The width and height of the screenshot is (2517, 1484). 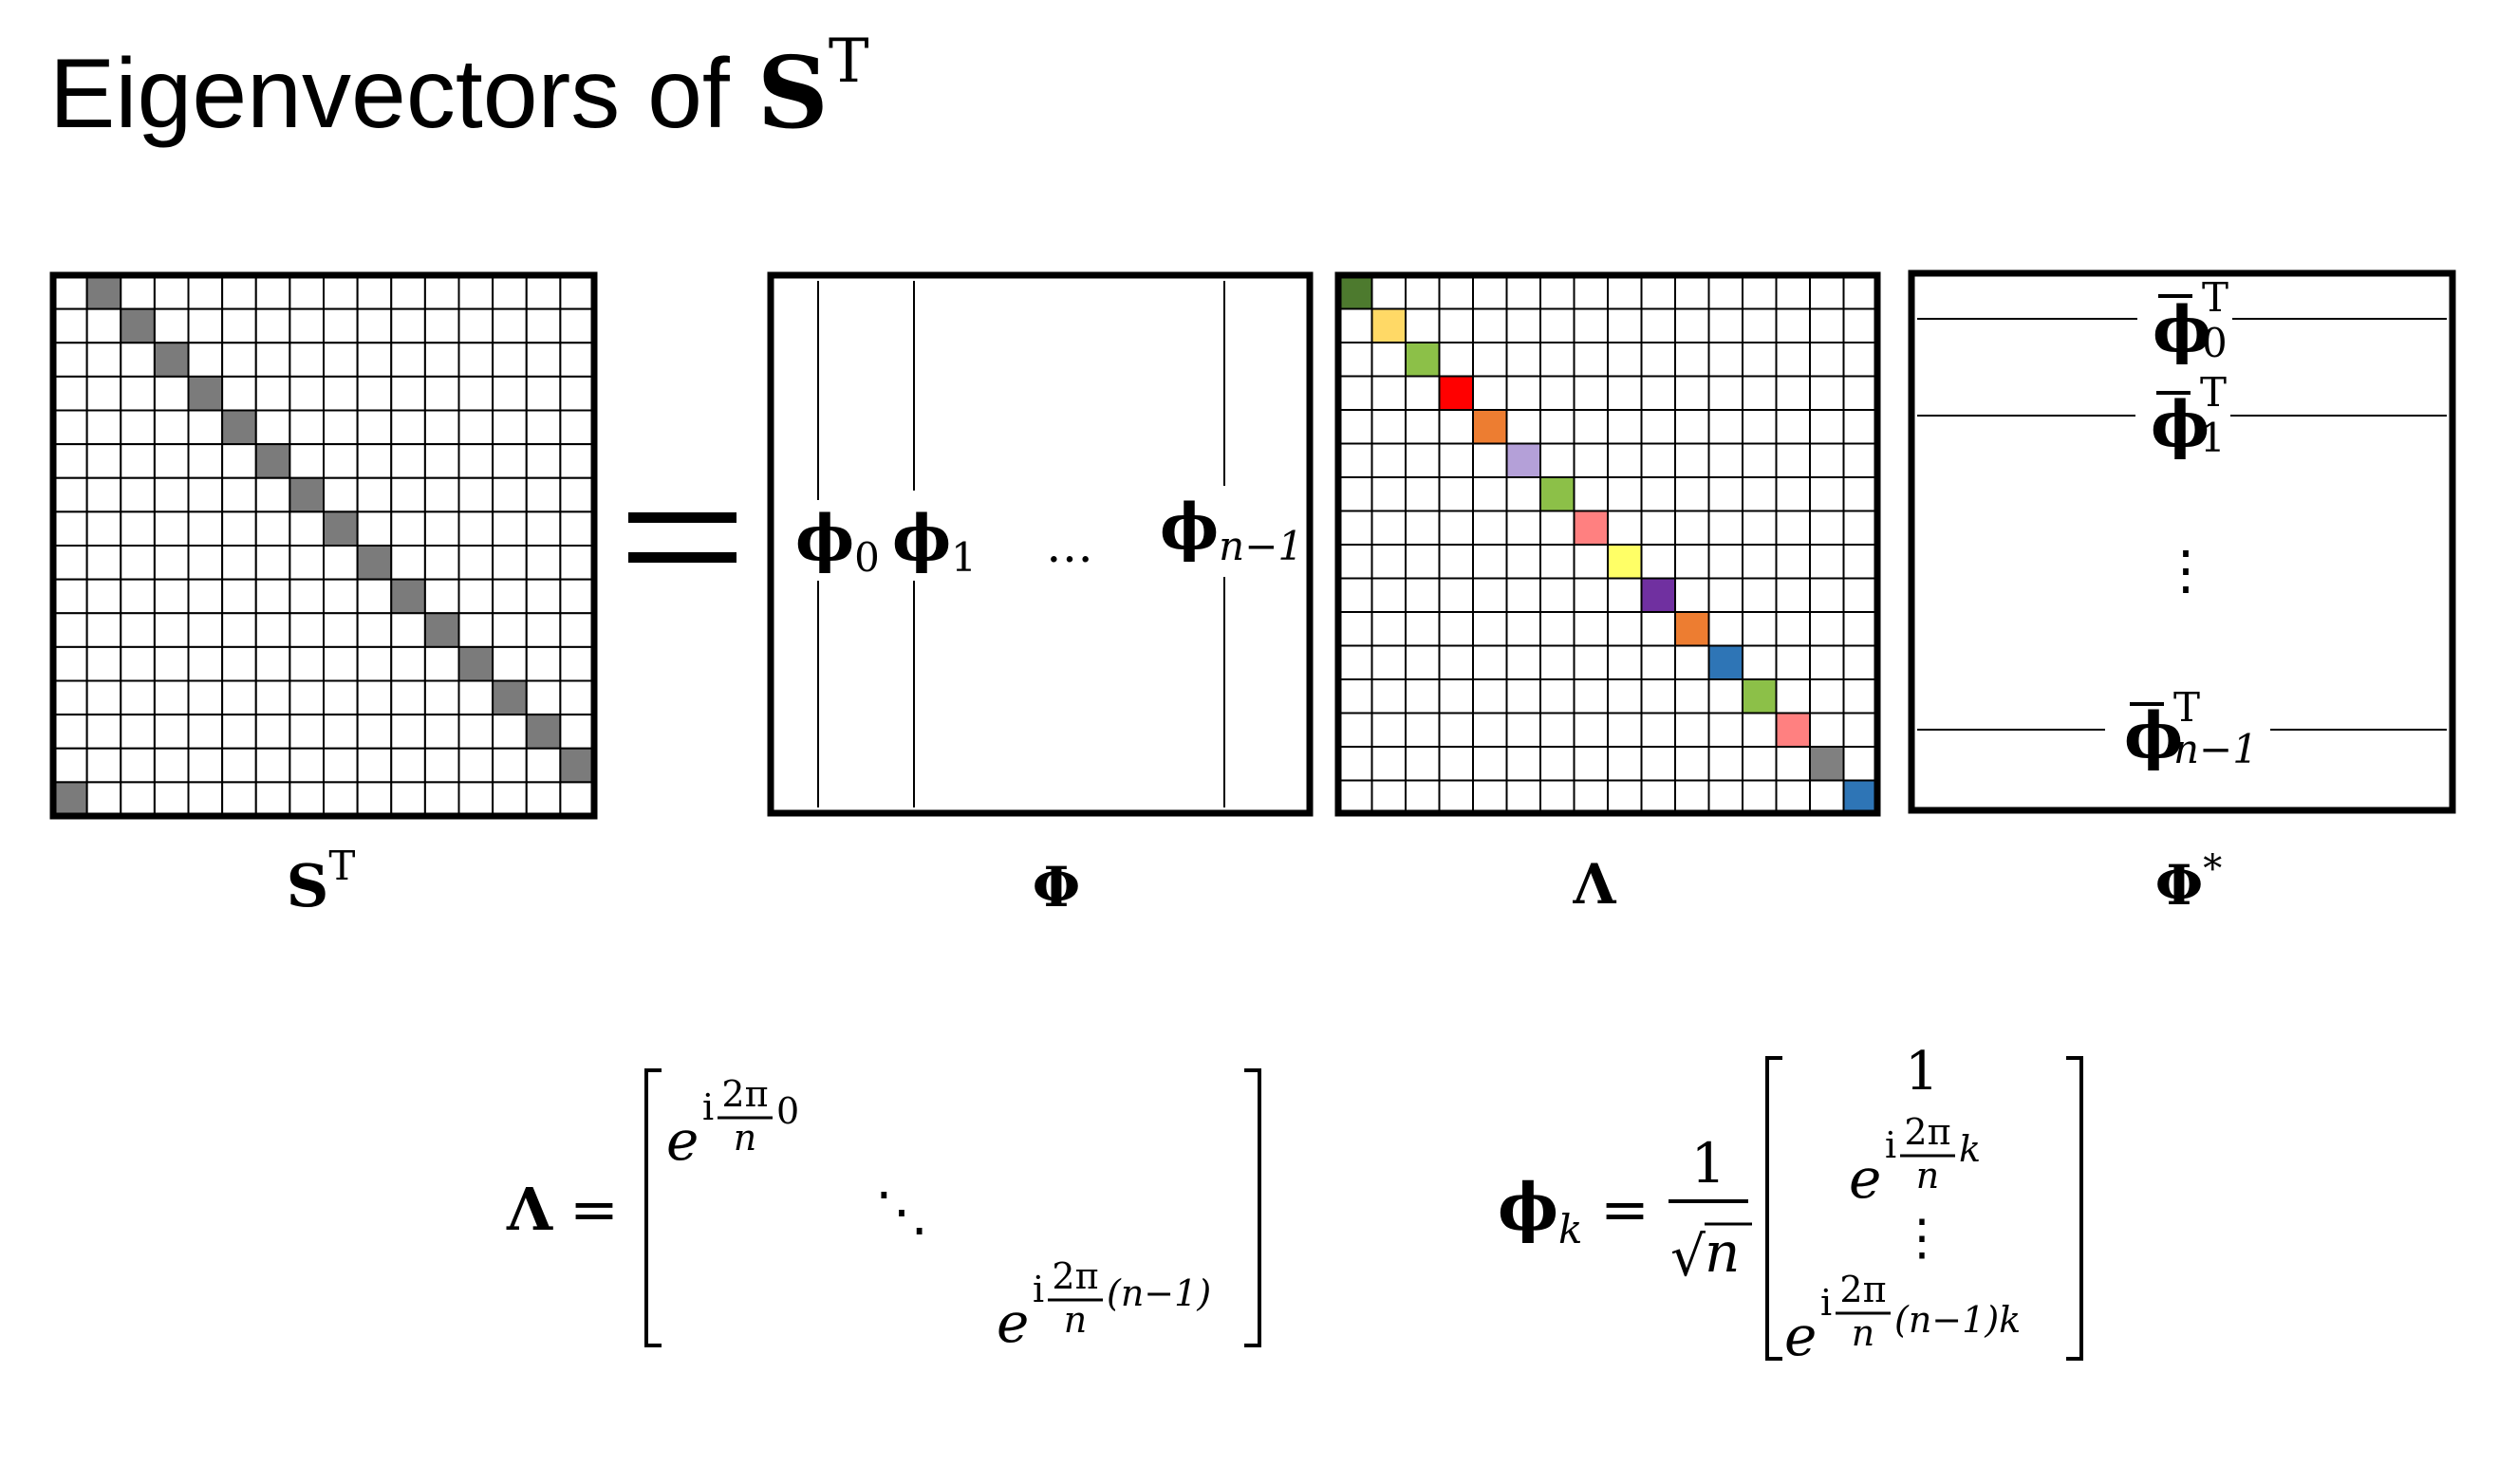 What do you see at coordinates (1075, 1276) in the screenshot?
I see `svg-text: 2π` at bounding box center [1075, 1276].